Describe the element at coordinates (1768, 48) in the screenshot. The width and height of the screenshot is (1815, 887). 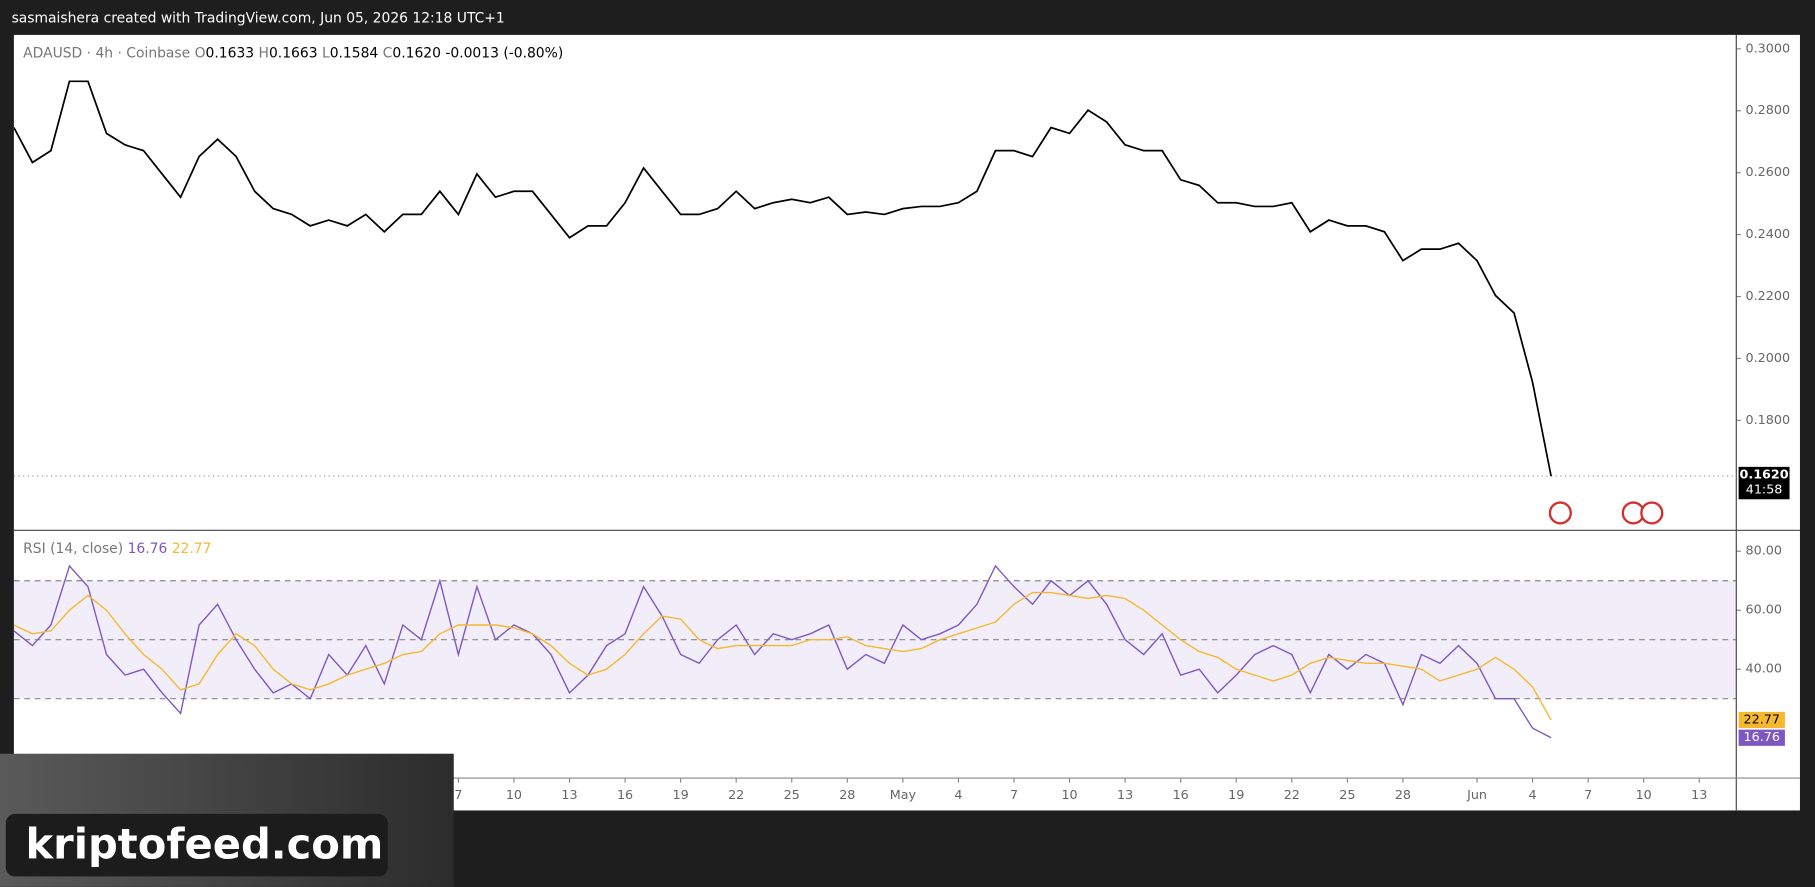
I see `y-tick-label: 0.3000` at that location.